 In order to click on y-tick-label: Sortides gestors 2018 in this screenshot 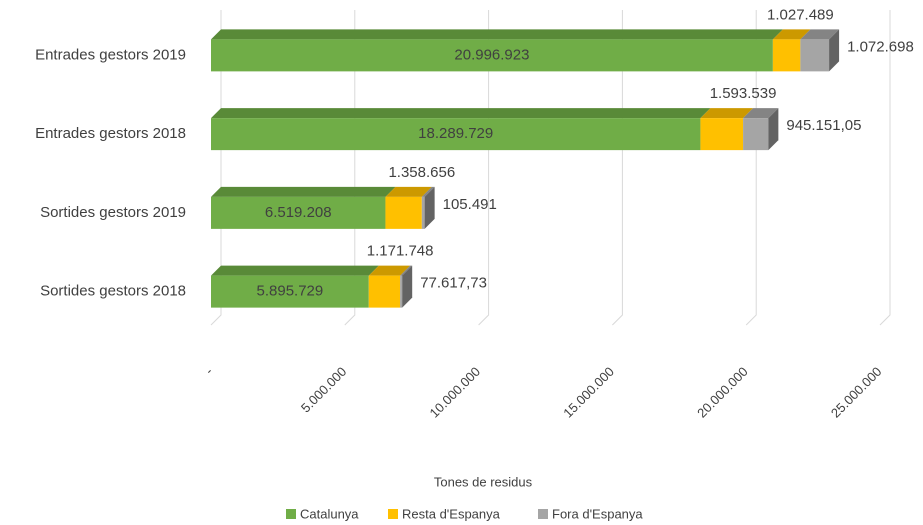, I will do `click(113, 291)`.